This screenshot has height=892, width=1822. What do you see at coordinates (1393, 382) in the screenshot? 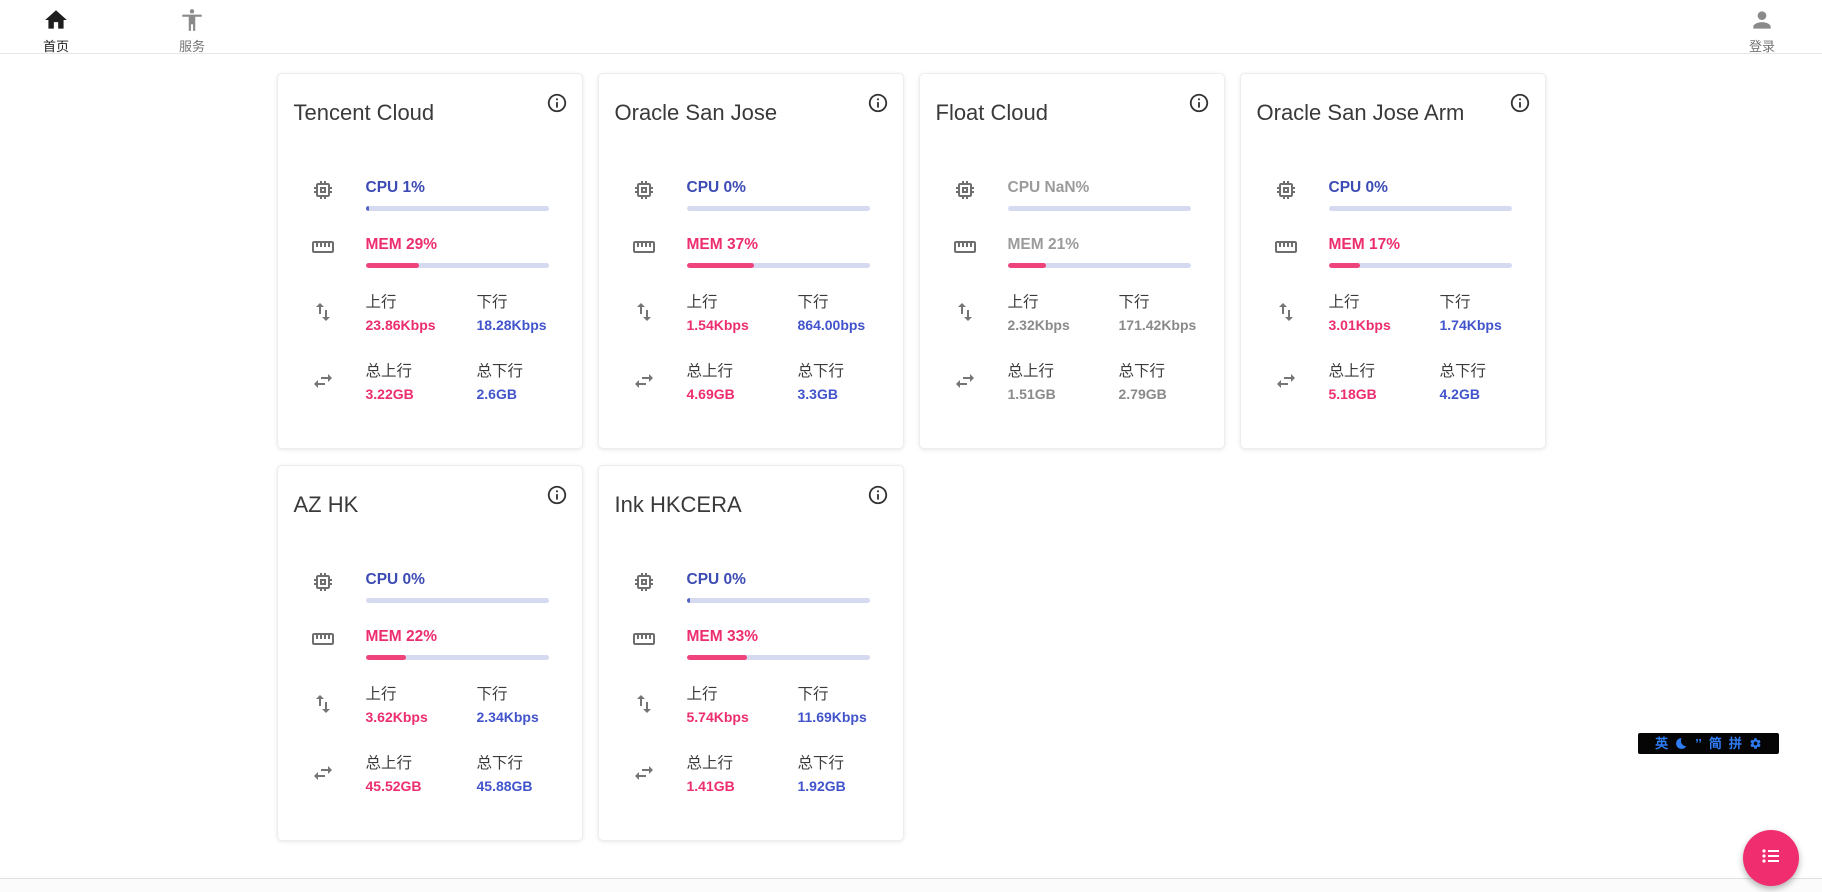
I see `total-row: 总上行 5.18GB 总下行 4.2GB` at bounding box center [1393, 382].